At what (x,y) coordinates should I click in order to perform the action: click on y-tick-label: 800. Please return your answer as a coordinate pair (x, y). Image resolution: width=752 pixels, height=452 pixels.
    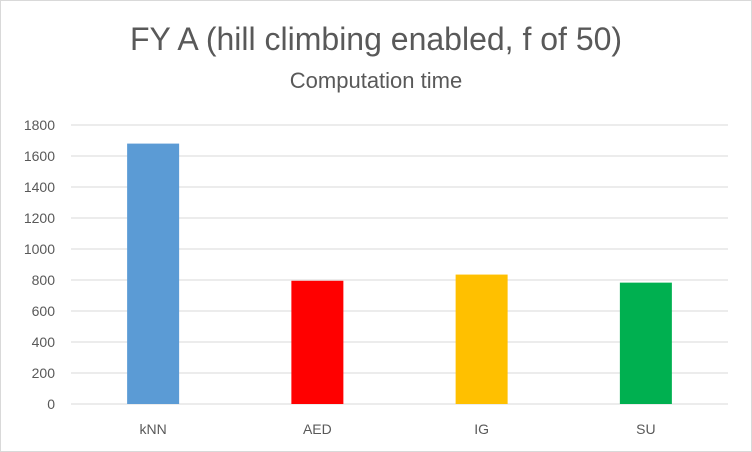
    Looking at the image, I should click on (44, 280).